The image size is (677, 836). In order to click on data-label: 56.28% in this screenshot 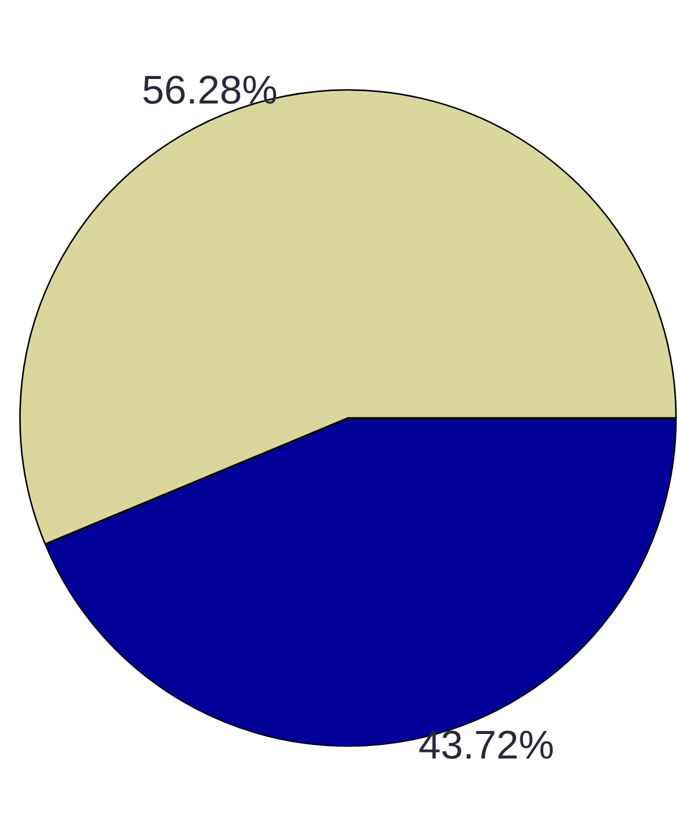, I will do `click(210, 90)`.